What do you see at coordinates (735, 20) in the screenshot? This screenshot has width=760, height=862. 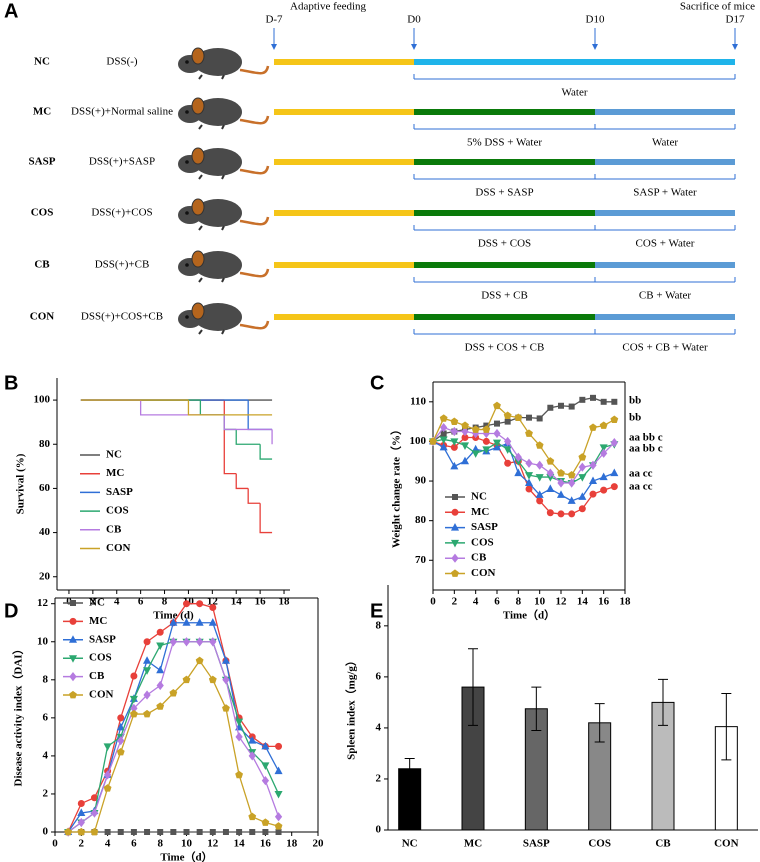 I see `day-label: D17` at bounding box center [735, 20].